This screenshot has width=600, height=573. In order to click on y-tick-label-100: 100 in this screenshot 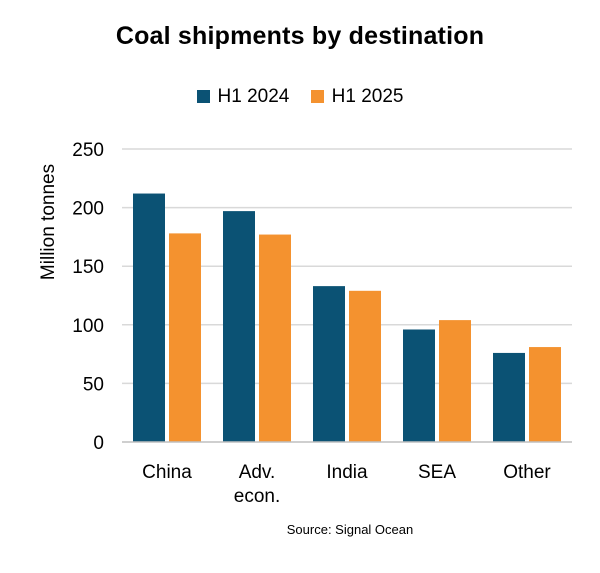, I will do `click(88, 326)`.